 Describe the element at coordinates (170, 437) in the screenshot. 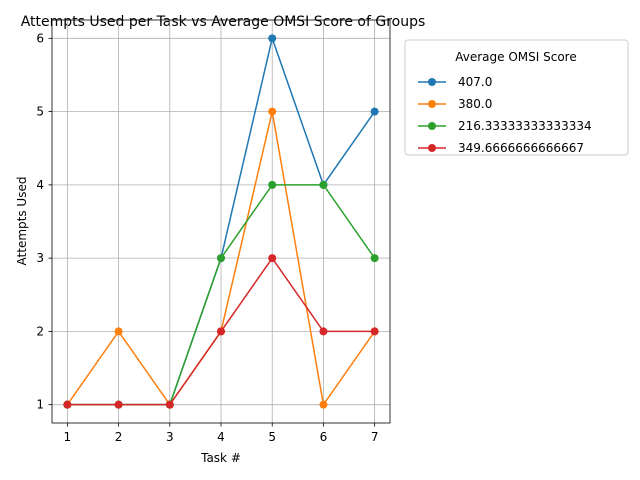

I see `x-tick-label: 3` at that location.